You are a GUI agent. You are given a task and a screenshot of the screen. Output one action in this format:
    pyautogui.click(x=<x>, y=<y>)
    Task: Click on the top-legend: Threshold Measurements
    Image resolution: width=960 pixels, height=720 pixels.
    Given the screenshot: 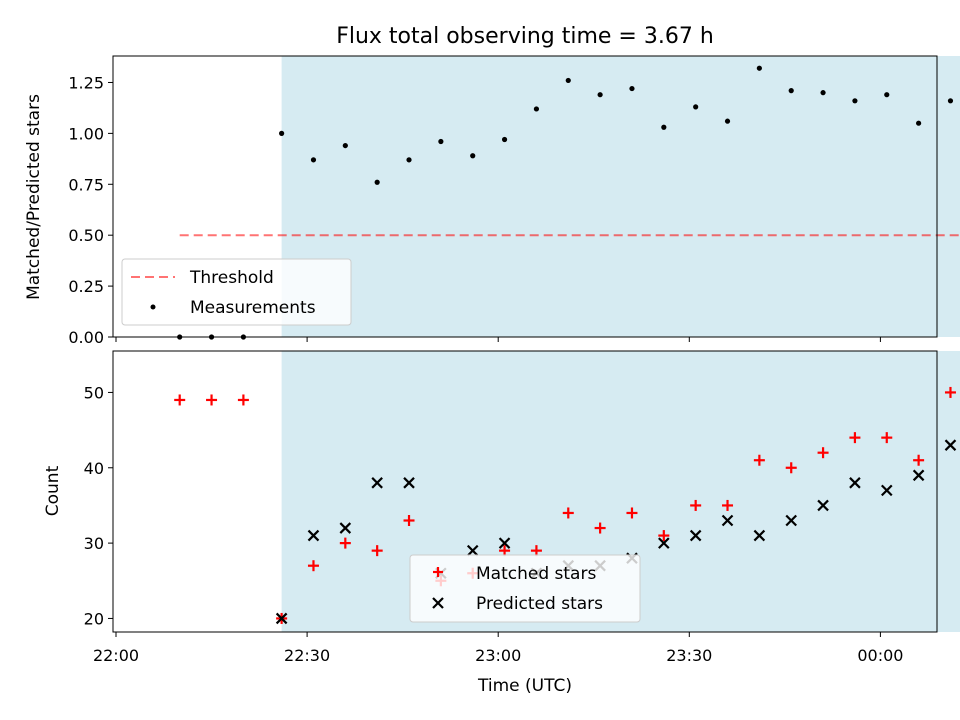 What is the action you would take?
    pyautogui.click(x=236, y=292)
    